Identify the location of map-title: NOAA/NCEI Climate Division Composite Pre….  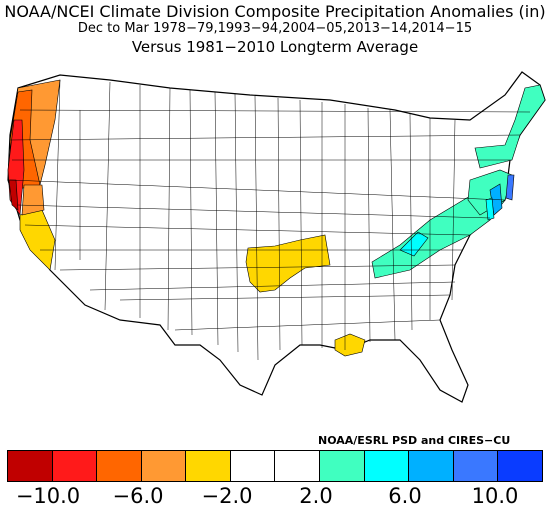
(275, 11).